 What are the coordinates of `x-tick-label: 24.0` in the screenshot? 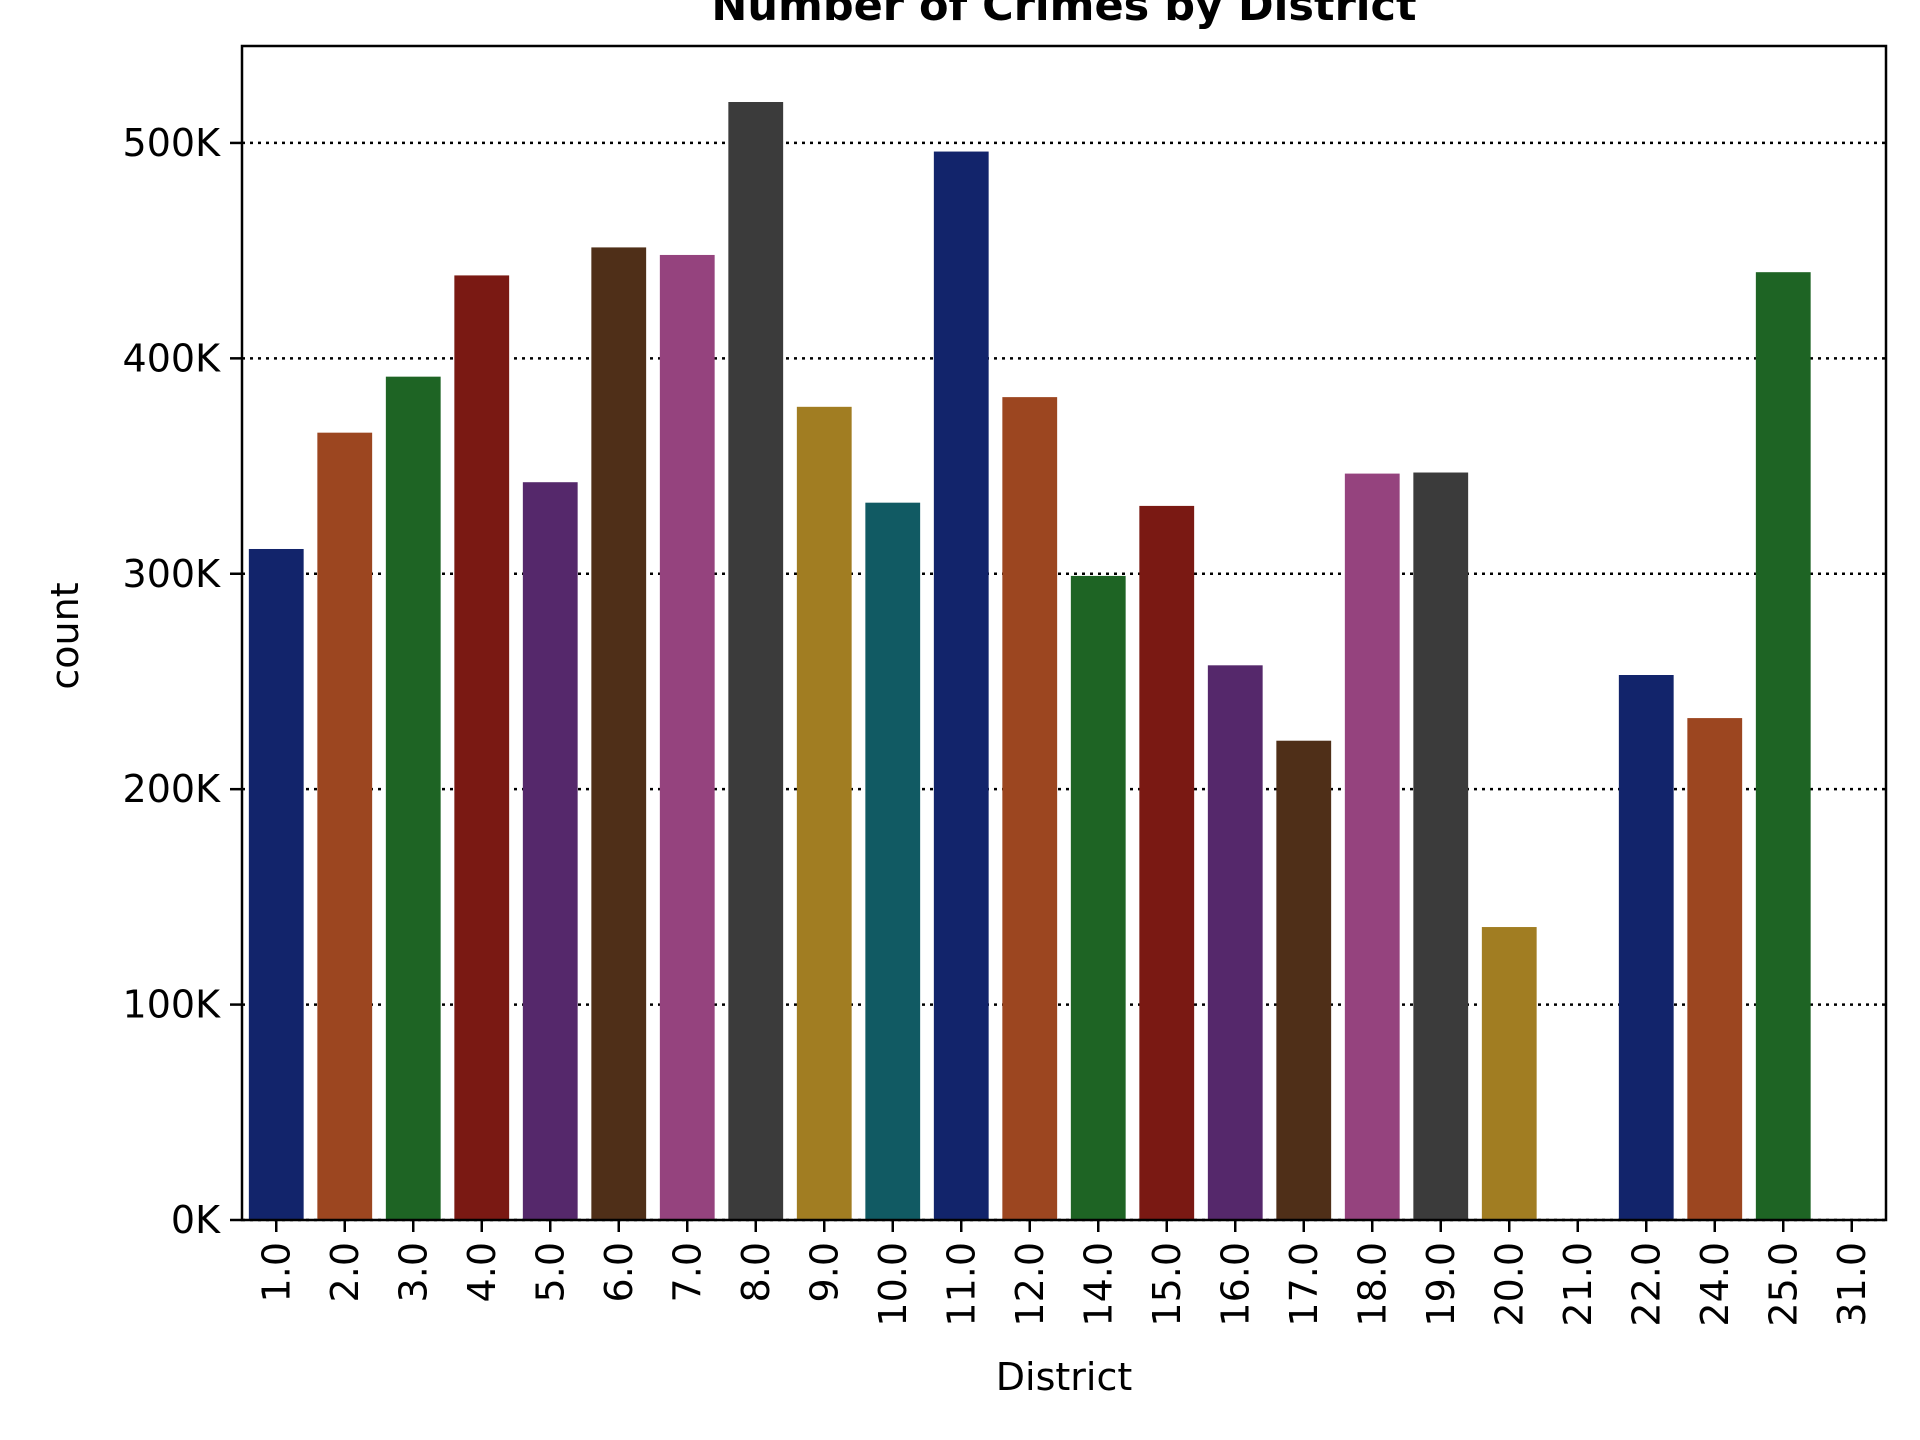 It's located at (1715, 1284).